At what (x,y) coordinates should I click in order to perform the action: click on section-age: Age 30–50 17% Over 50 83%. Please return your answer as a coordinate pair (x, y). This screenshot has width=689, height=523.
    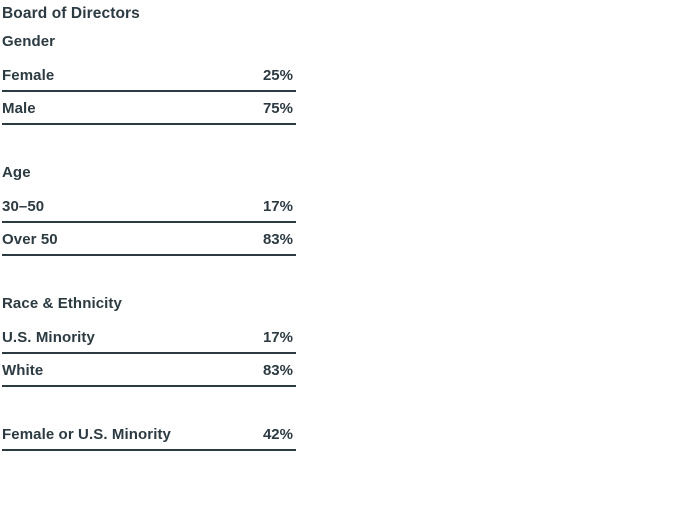
    Looking at the image, I should click on (149, 209).